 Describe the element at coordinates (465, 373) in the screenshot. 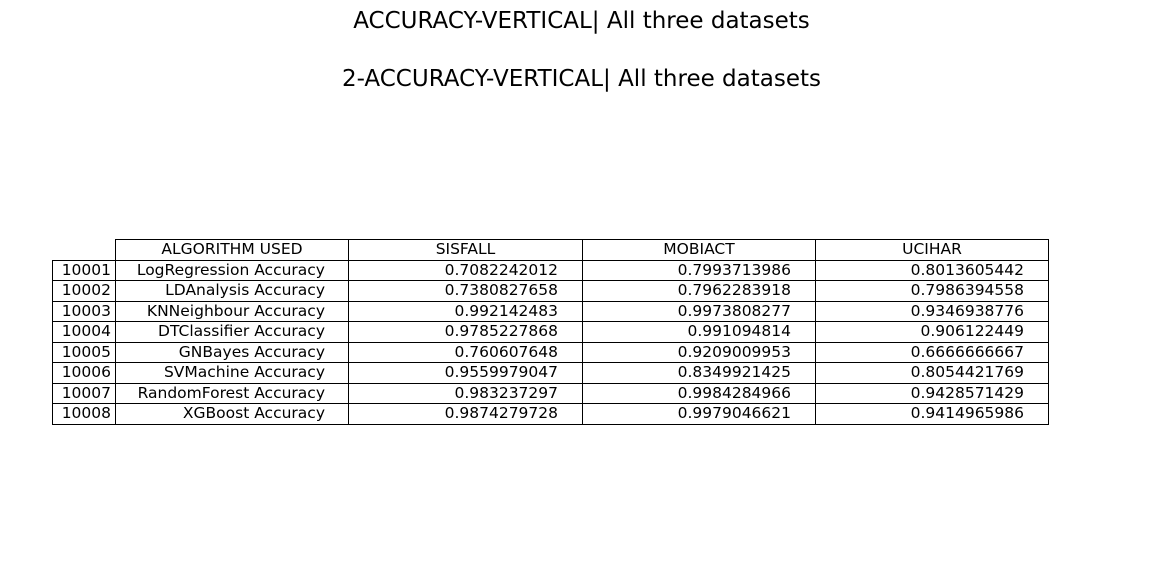

I see `accuracy-value-cell: 0.9559979047` at that location.